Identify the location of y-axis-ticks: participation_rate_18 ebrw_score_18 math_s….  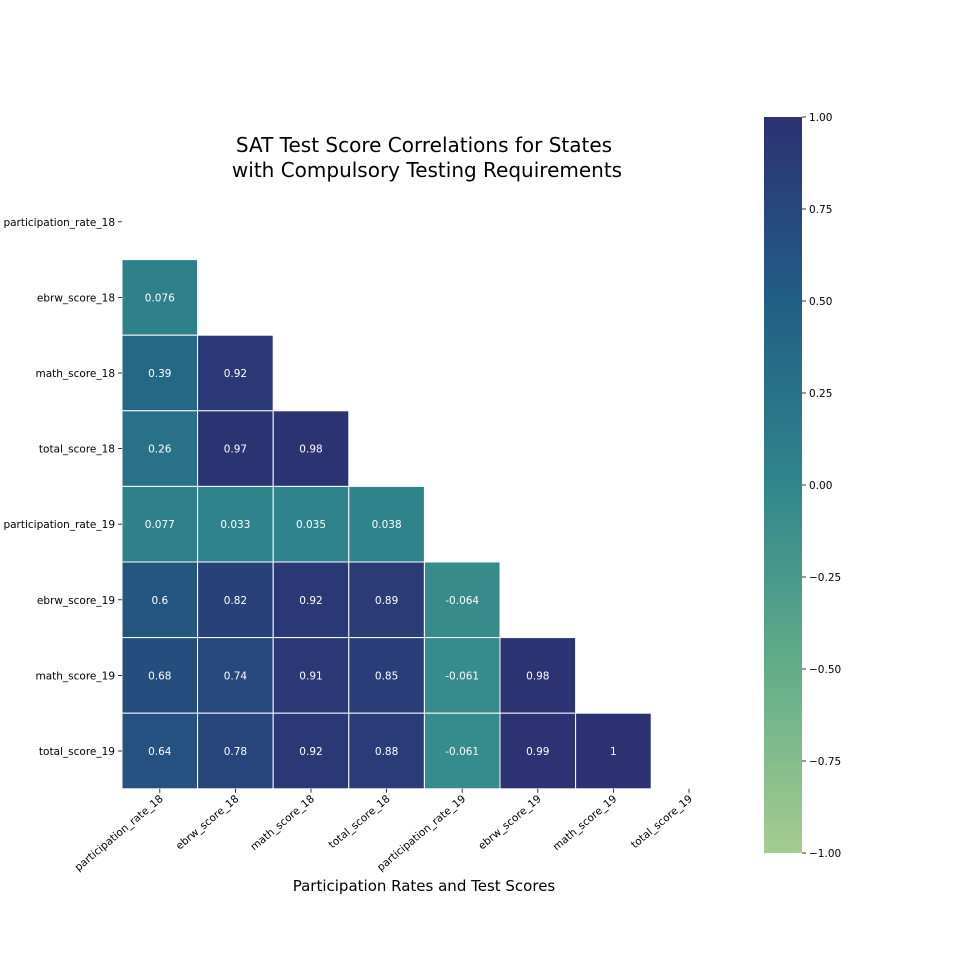
(62, 487).